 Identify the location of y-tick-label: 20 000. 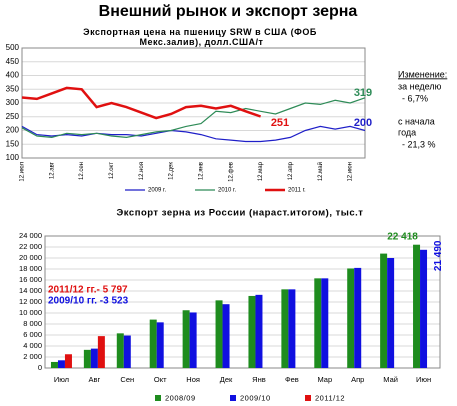
(30, 257).